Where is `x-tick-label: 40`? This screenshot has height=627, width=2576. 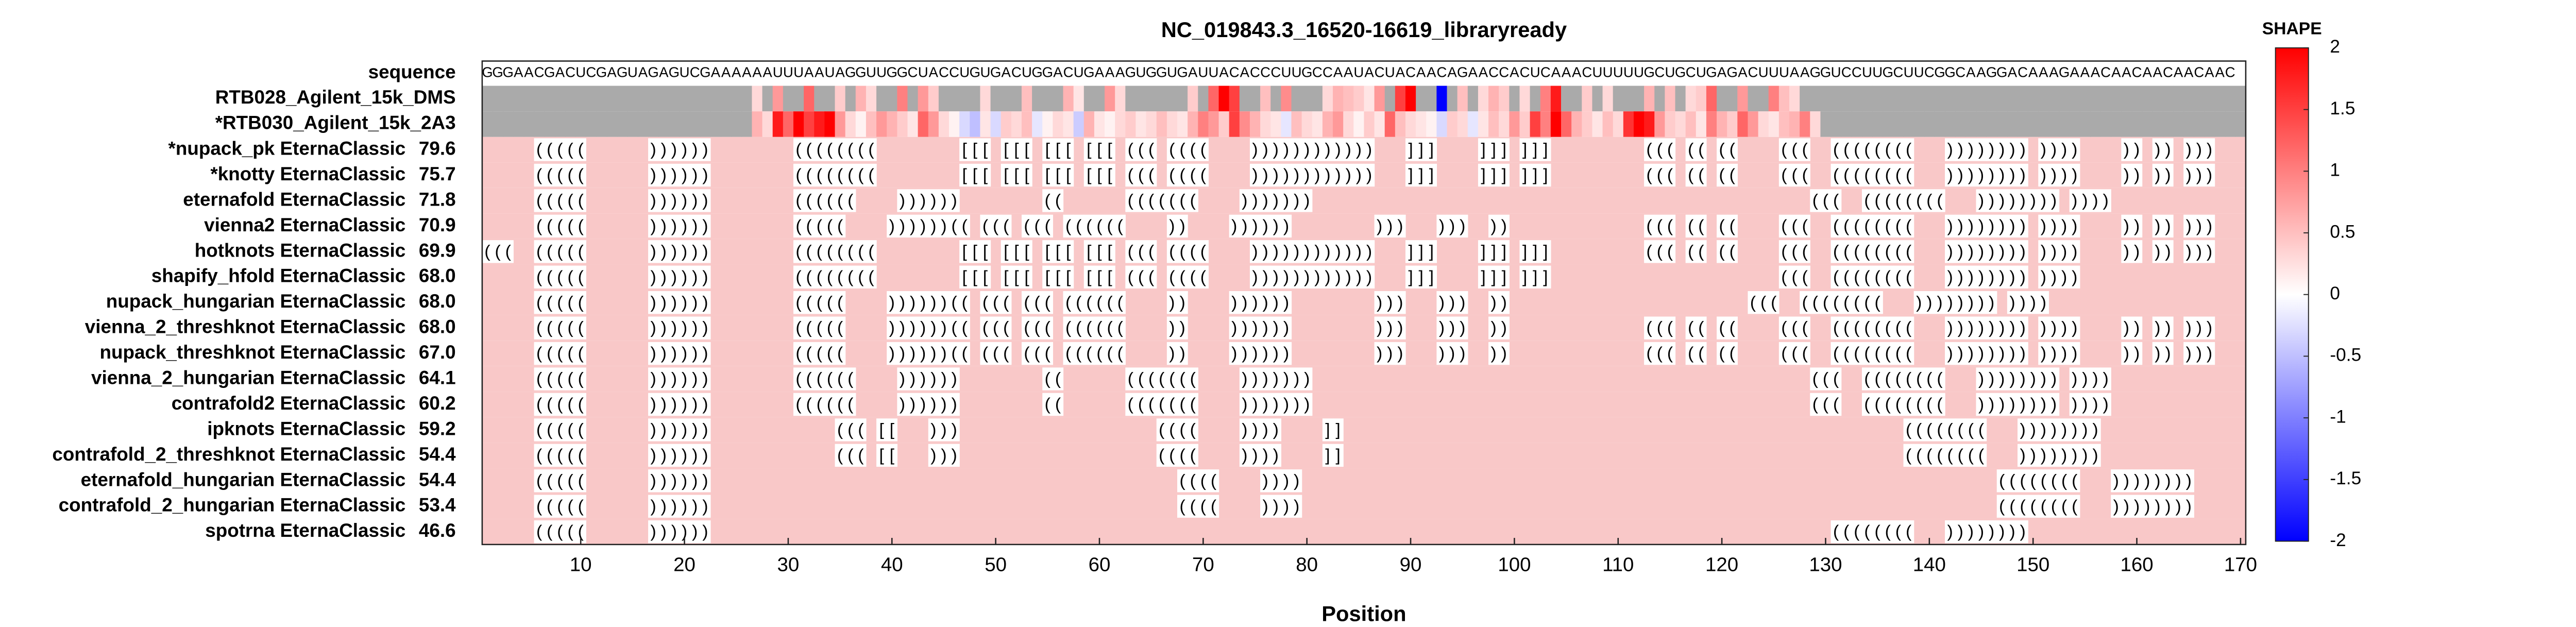
x-tick-label: 40 is located at coordinates (892, 565).